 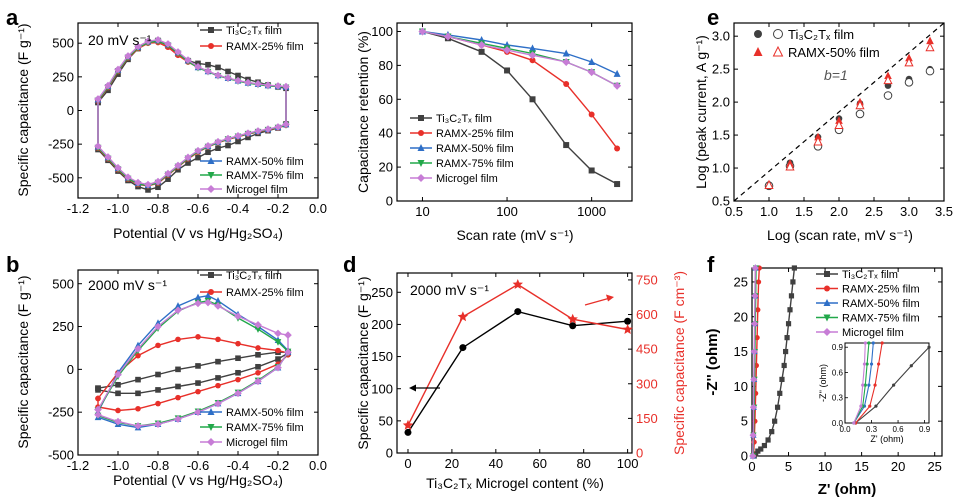 What do you see at coordinates (847, 362) in the screenshot?
I see `plot-frame` at bounding box center [847, 362].